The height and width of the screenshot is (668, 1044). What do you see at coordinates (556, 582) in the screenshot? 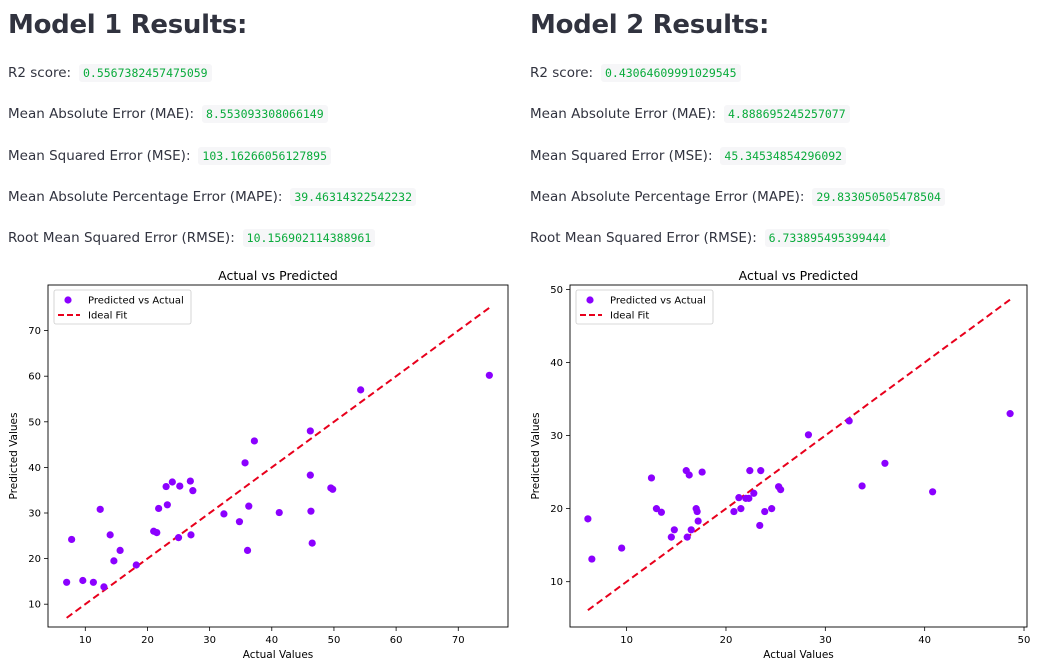
I see `y-tick-label: 10` at bounding box center [556, 582].